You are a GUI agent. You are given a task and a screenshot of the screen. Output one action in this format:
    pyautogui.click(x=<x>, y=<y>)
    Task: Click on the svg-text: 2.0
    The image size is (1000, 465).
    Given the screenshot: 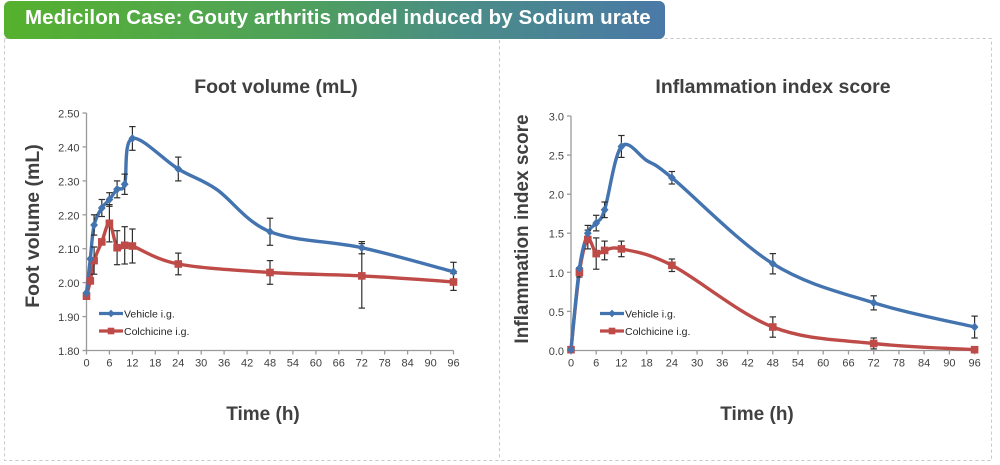 What is the action you would take?
    pyautogui.click(x=556, y=196)
    